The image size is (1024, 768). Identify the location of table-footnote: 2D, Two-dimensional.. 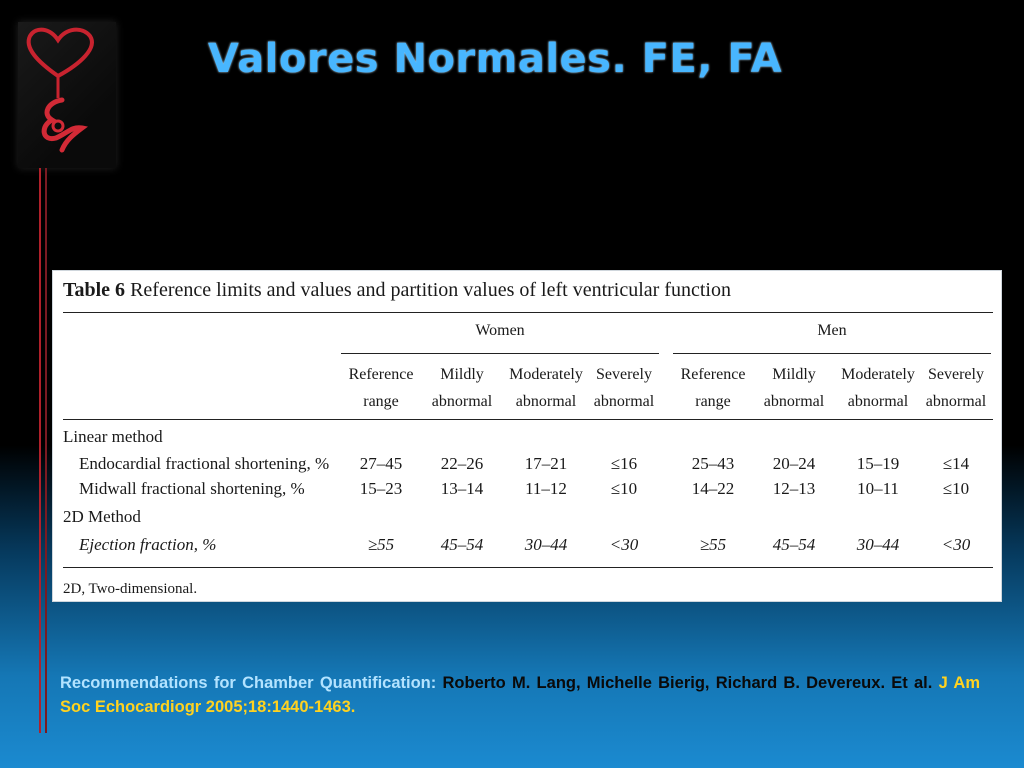
(130, 589).